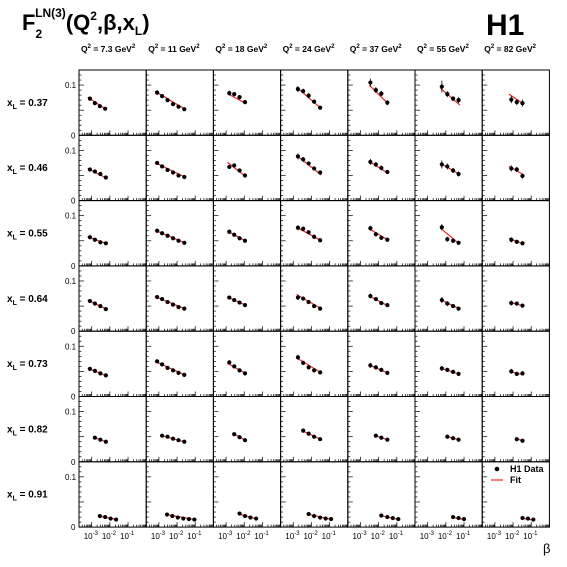 This screenshot has height=567, width=567. Describe the element at coordinates (111, 49) in the screenshot. I see `col-value: = 7.3 GeV` at that location.